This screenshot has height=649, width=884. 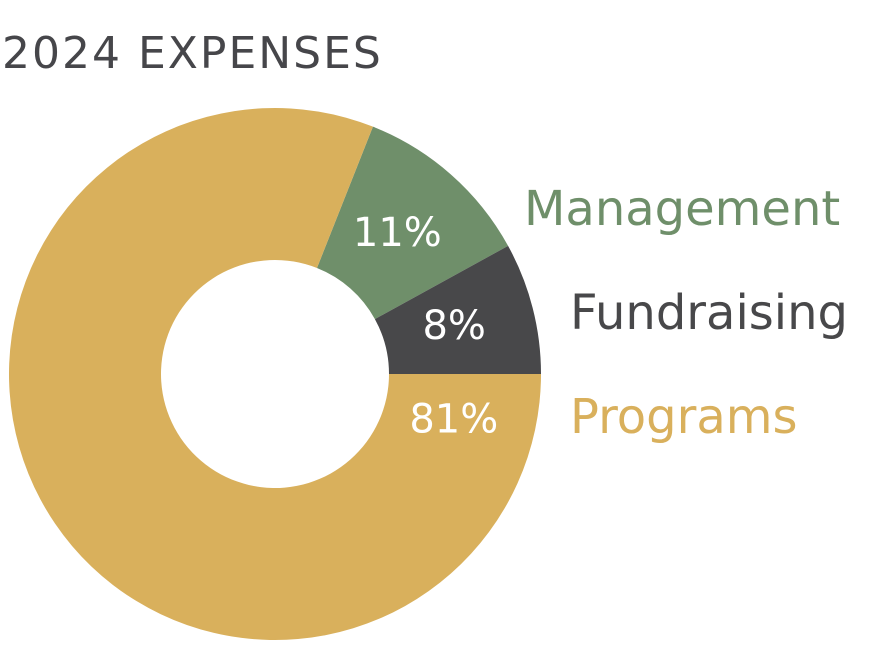 I want to click on legend-label: Management, so click(x=682, y=209).